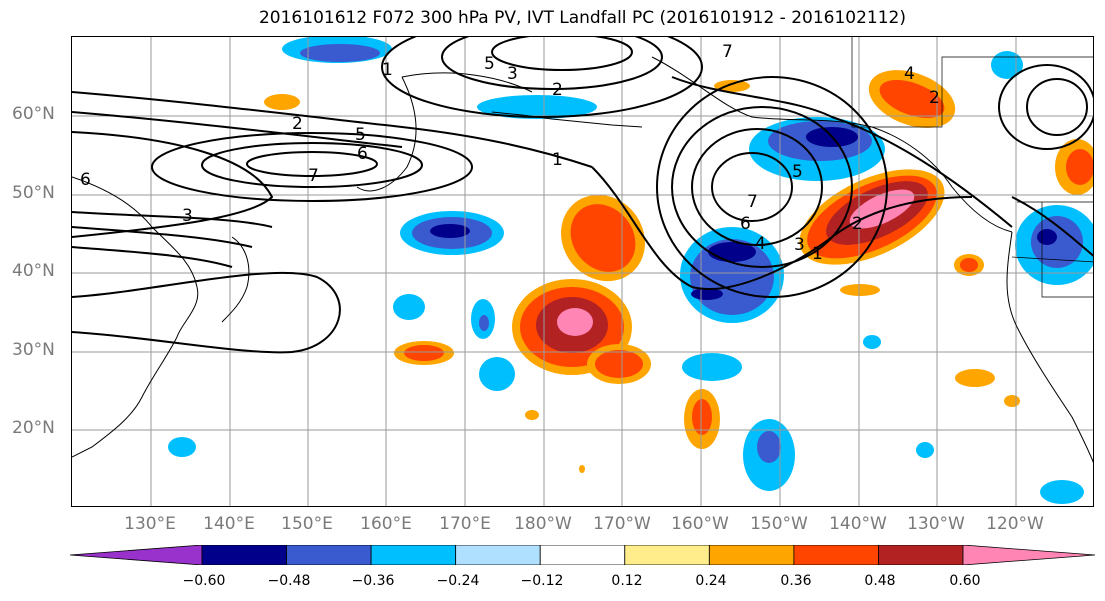  What do you see at coordinates (33, 271) in the screenshot?
I see `lat-label-40n: 40°N` at bounding box center [33, 271].